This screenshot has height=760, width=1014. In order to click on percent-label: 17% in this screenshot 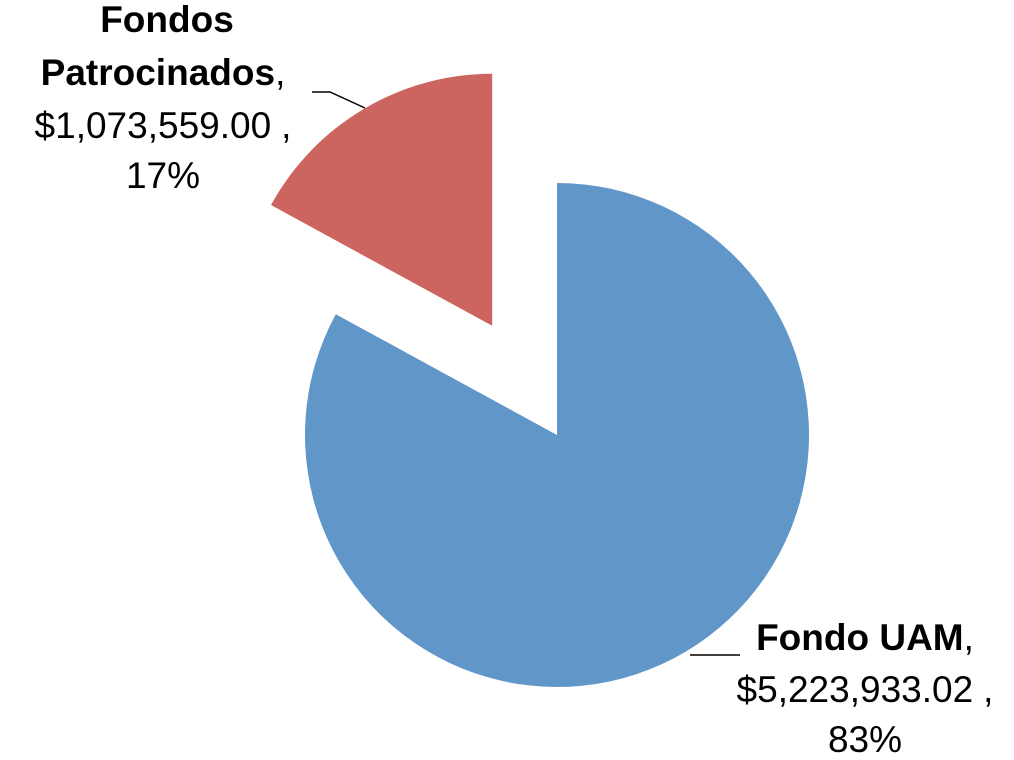, I will do `click(163, 175)`.